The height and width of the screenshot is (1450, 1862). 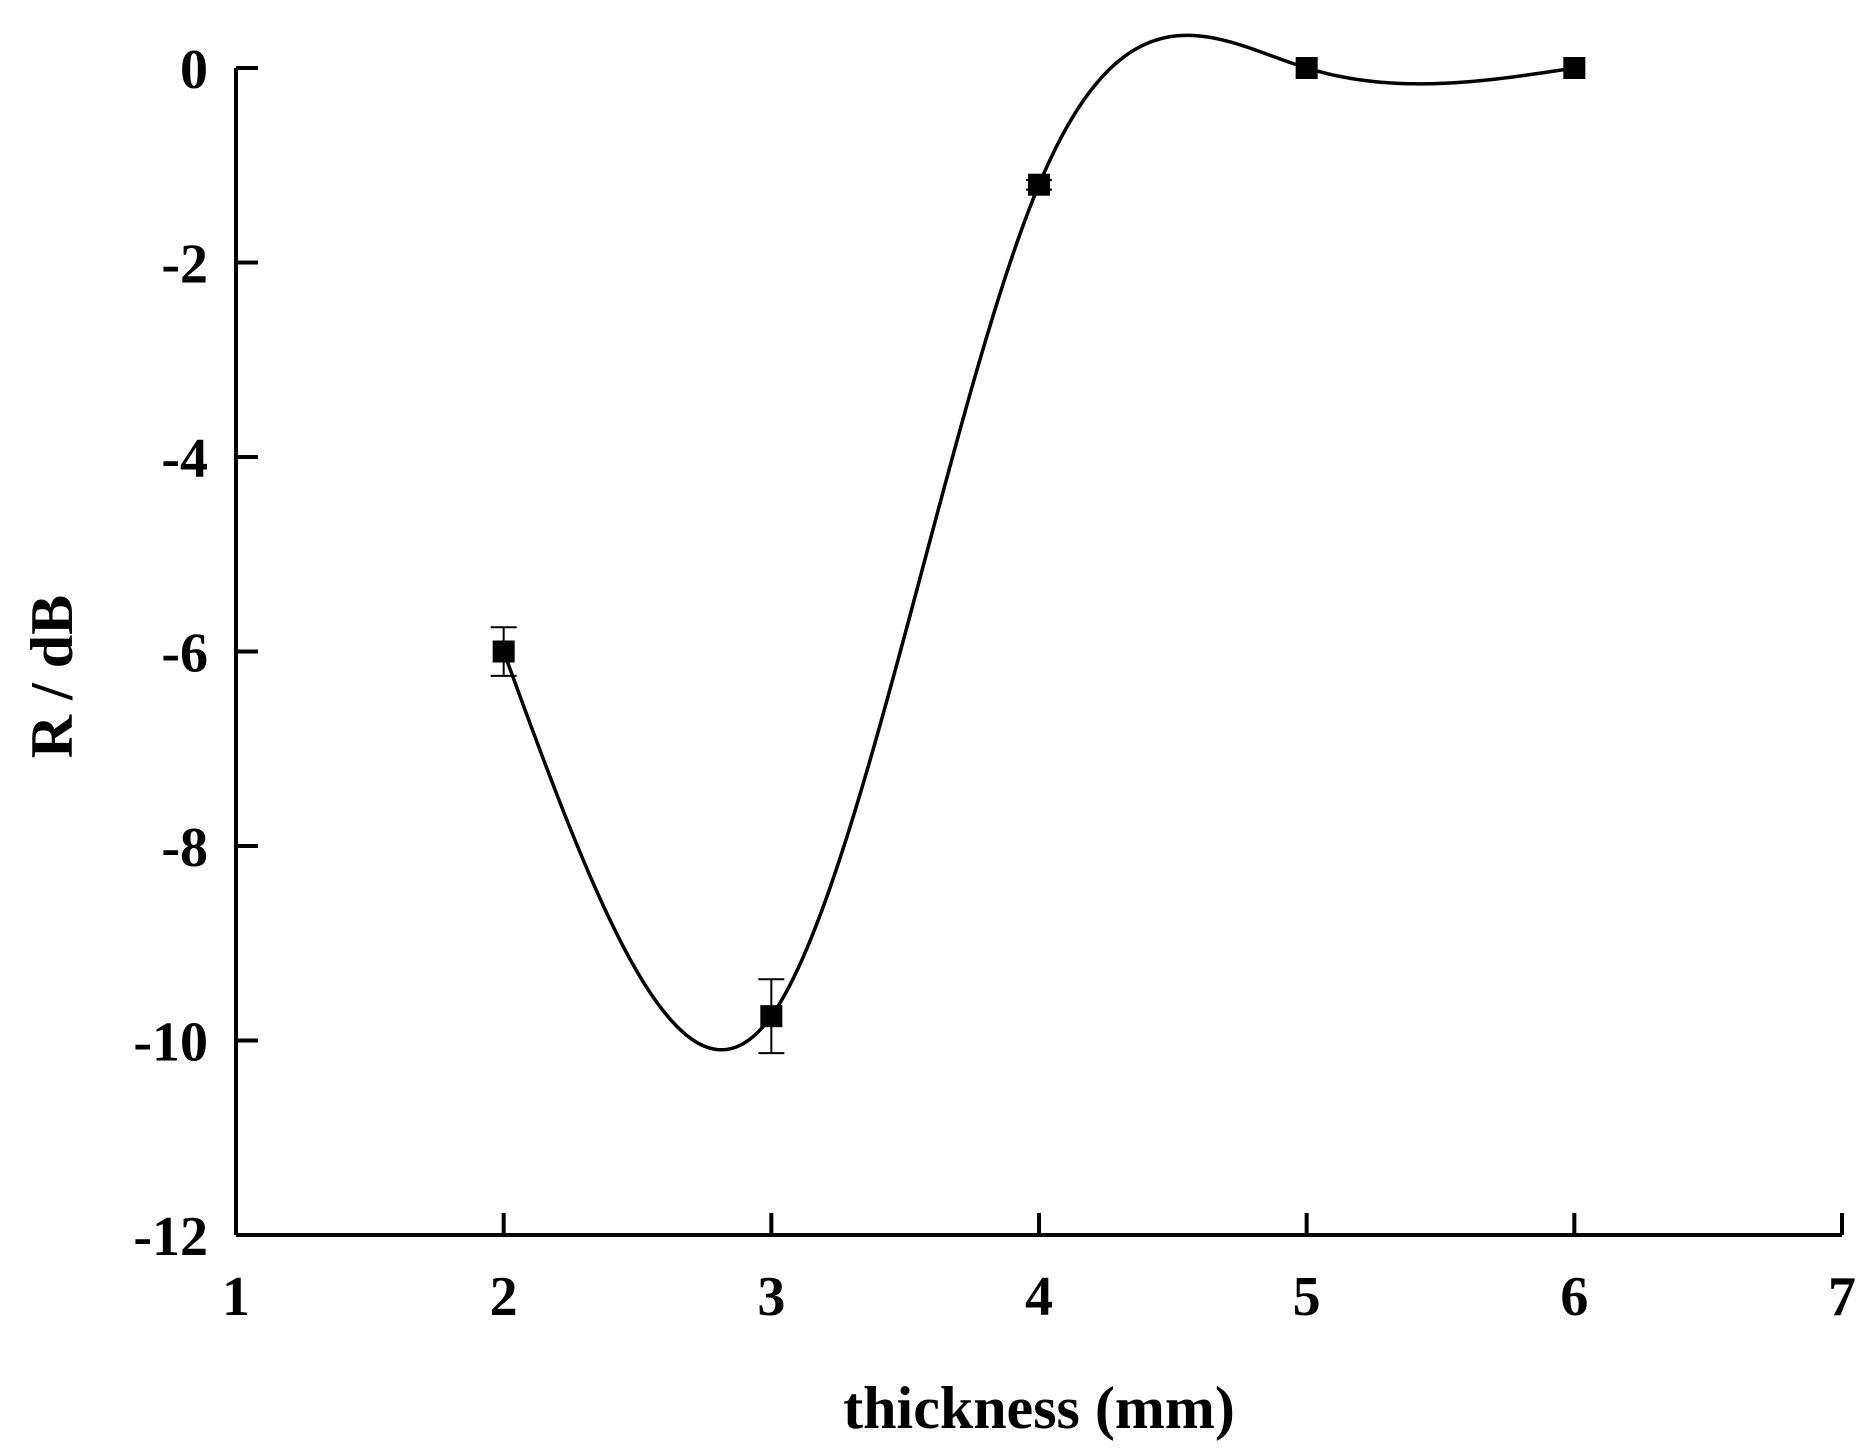 I want to click on y-tick-label: -2, so click(x=184, y=265).